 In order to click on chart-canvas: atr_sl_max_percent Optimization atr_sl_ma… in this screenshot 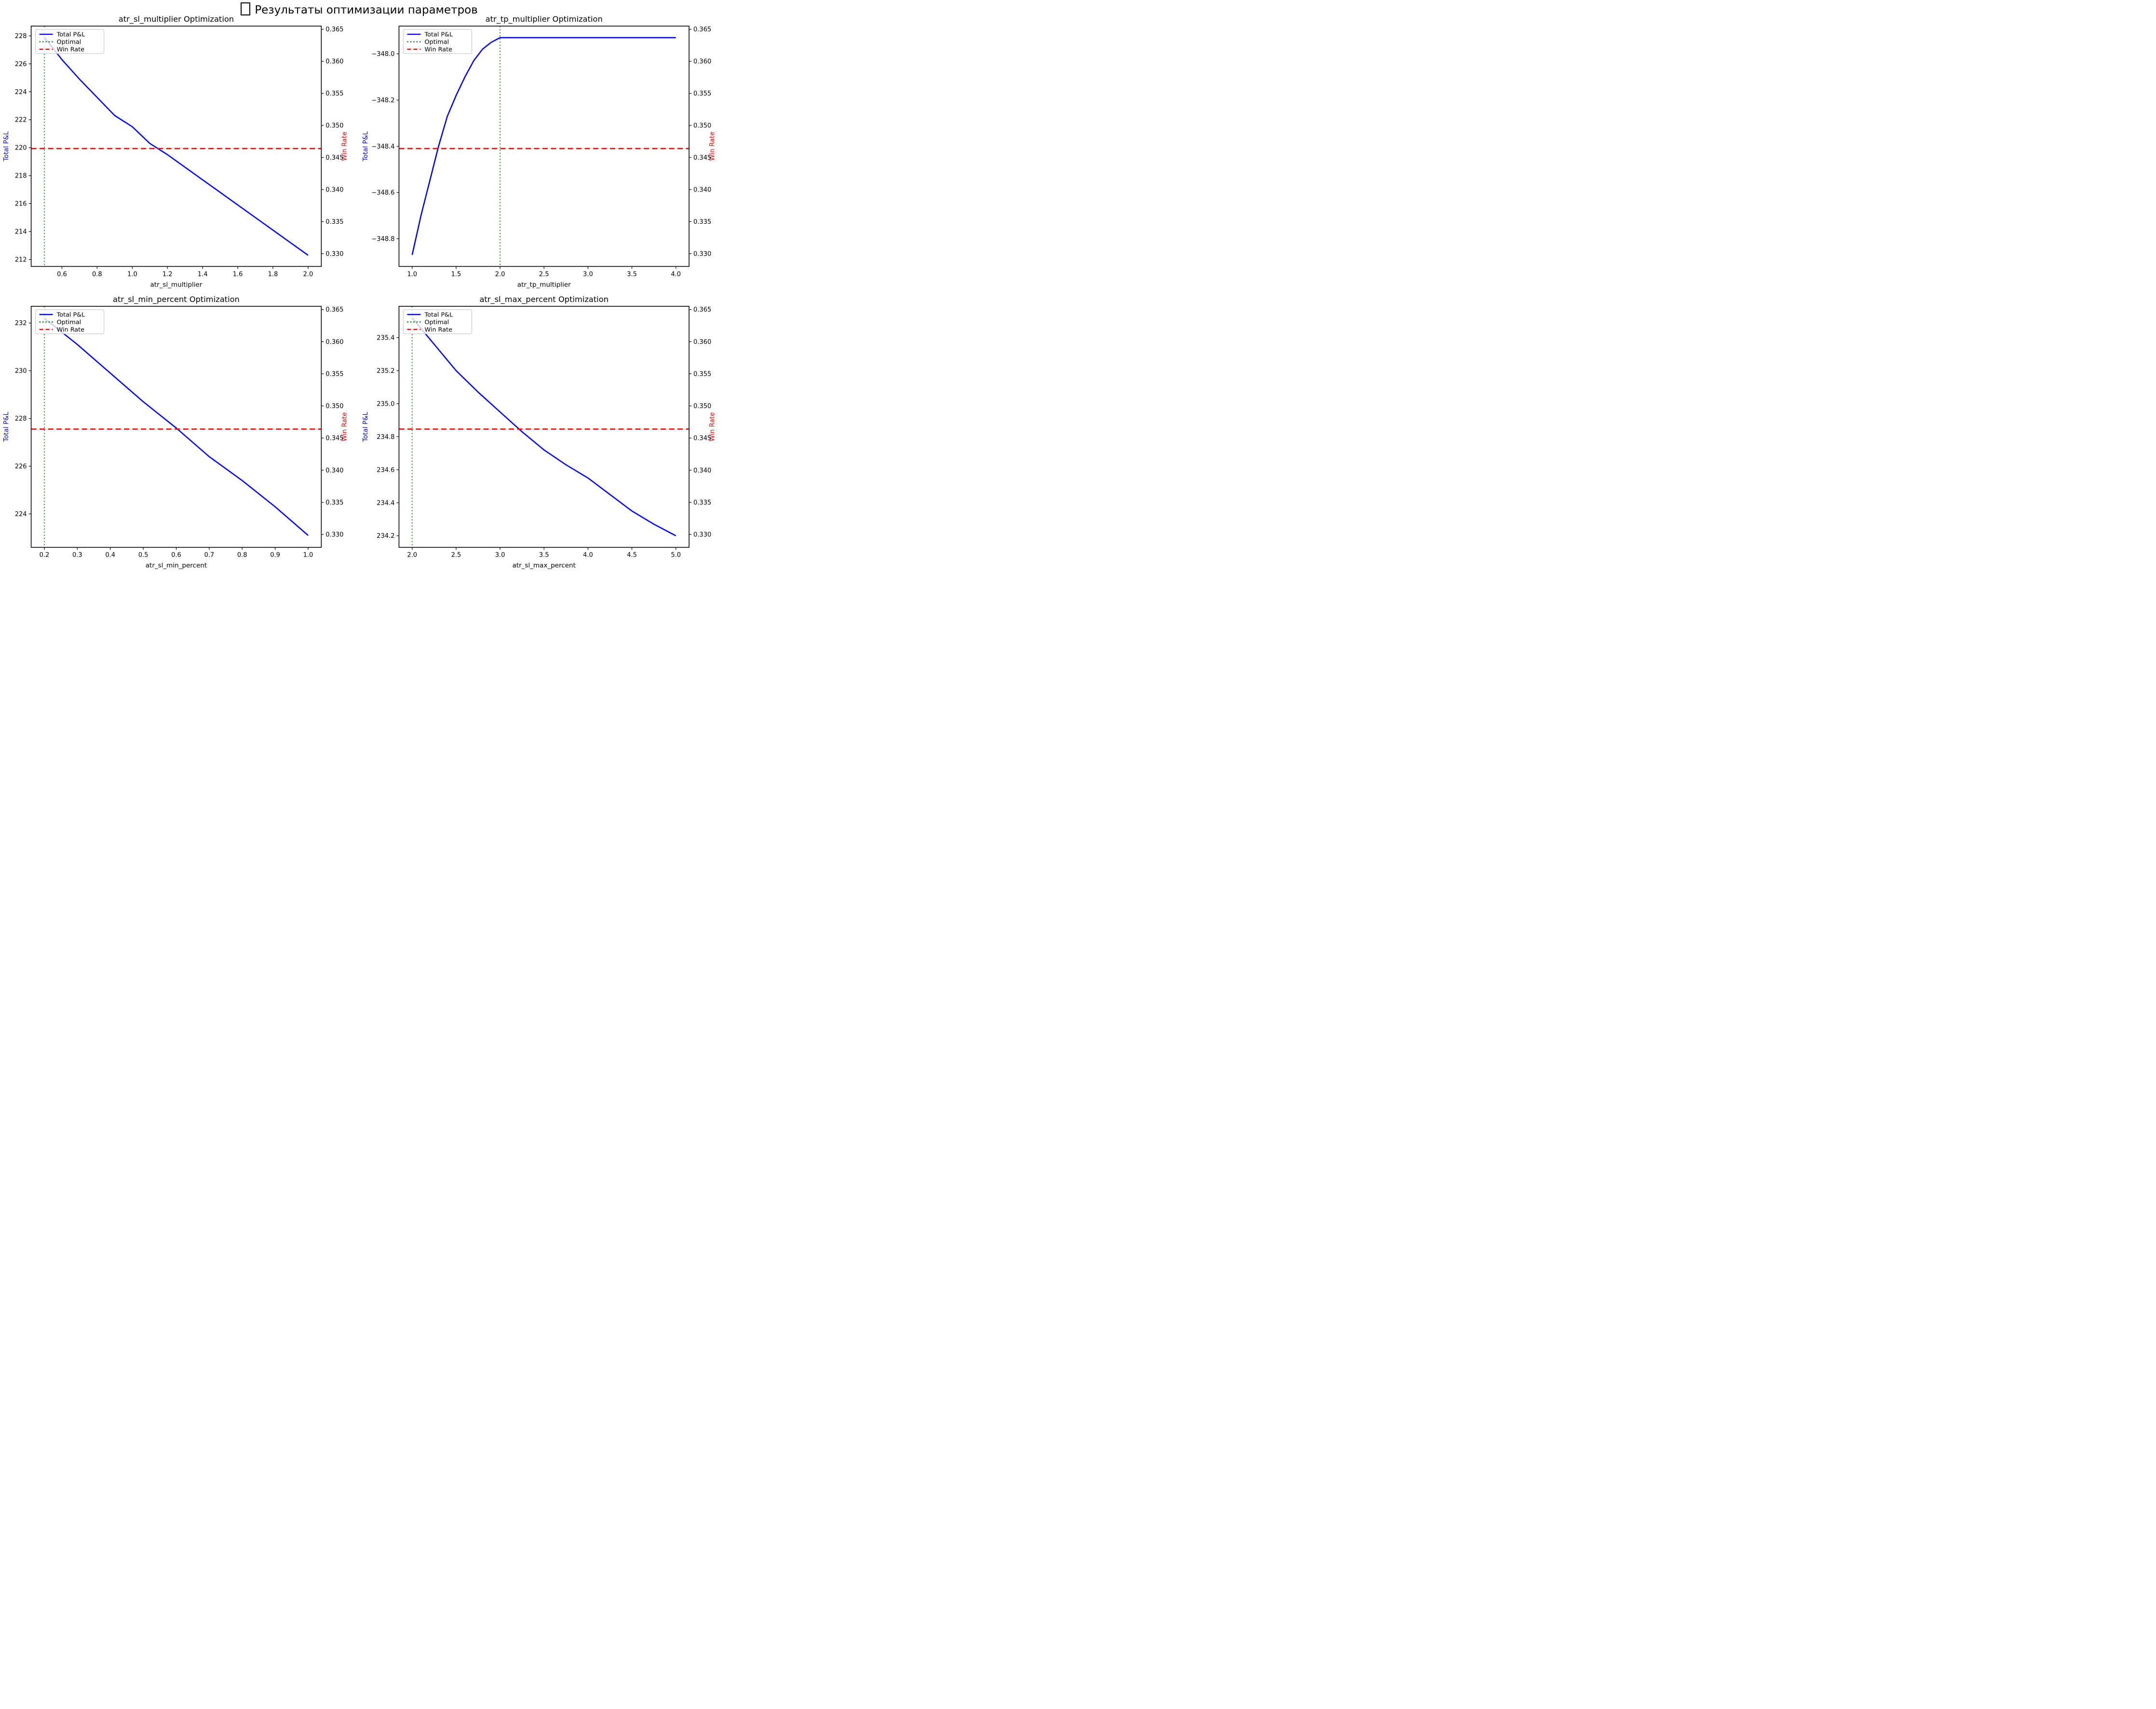, I will do `click(539, 432)`.